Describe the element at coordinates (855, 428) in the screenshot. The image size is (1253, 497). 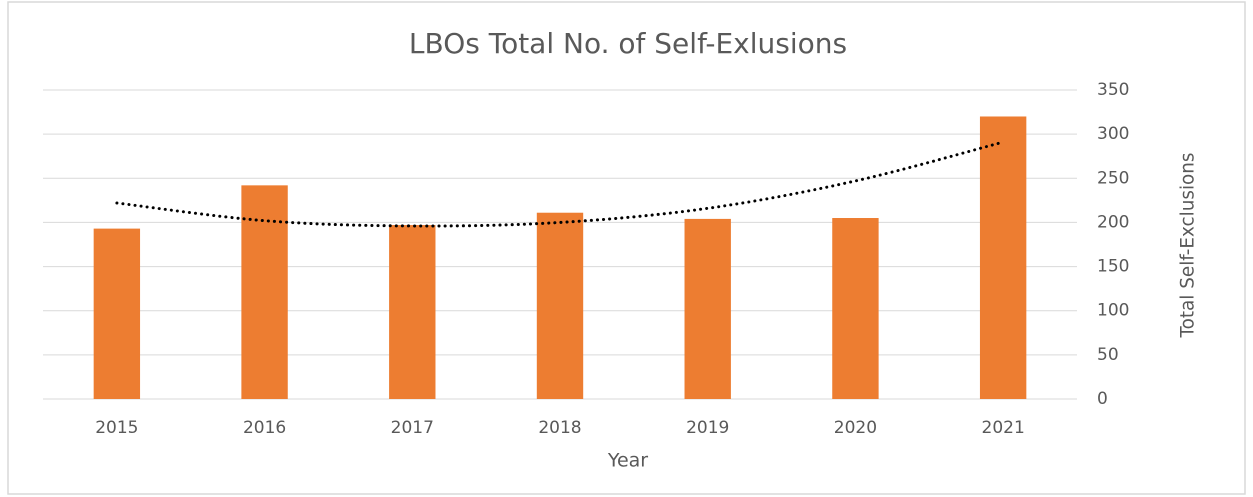
I see `x-tick-label: 2020` at that location.